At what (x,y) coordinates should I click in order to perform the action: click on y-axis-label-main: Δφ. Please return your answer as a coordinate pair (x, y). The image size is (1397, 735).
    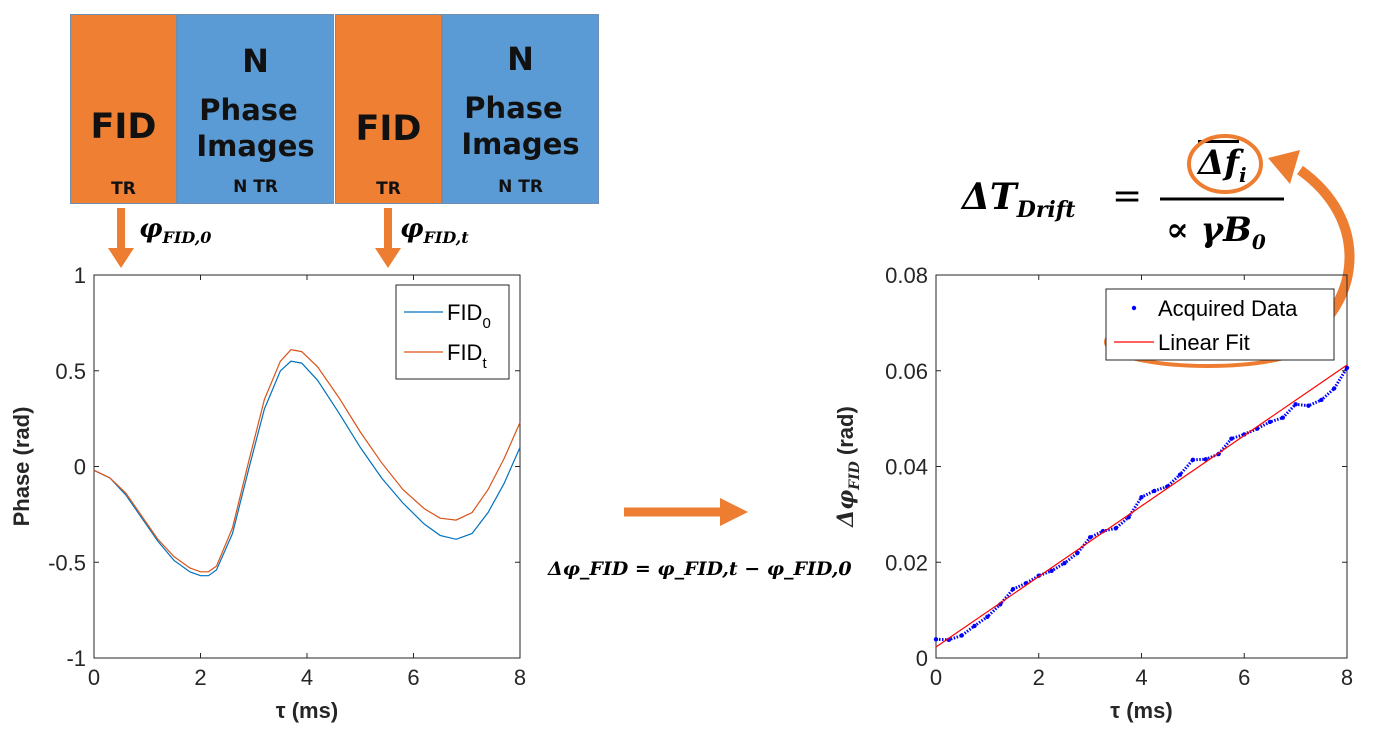
    Looking at the image, I should click on (846, 509).